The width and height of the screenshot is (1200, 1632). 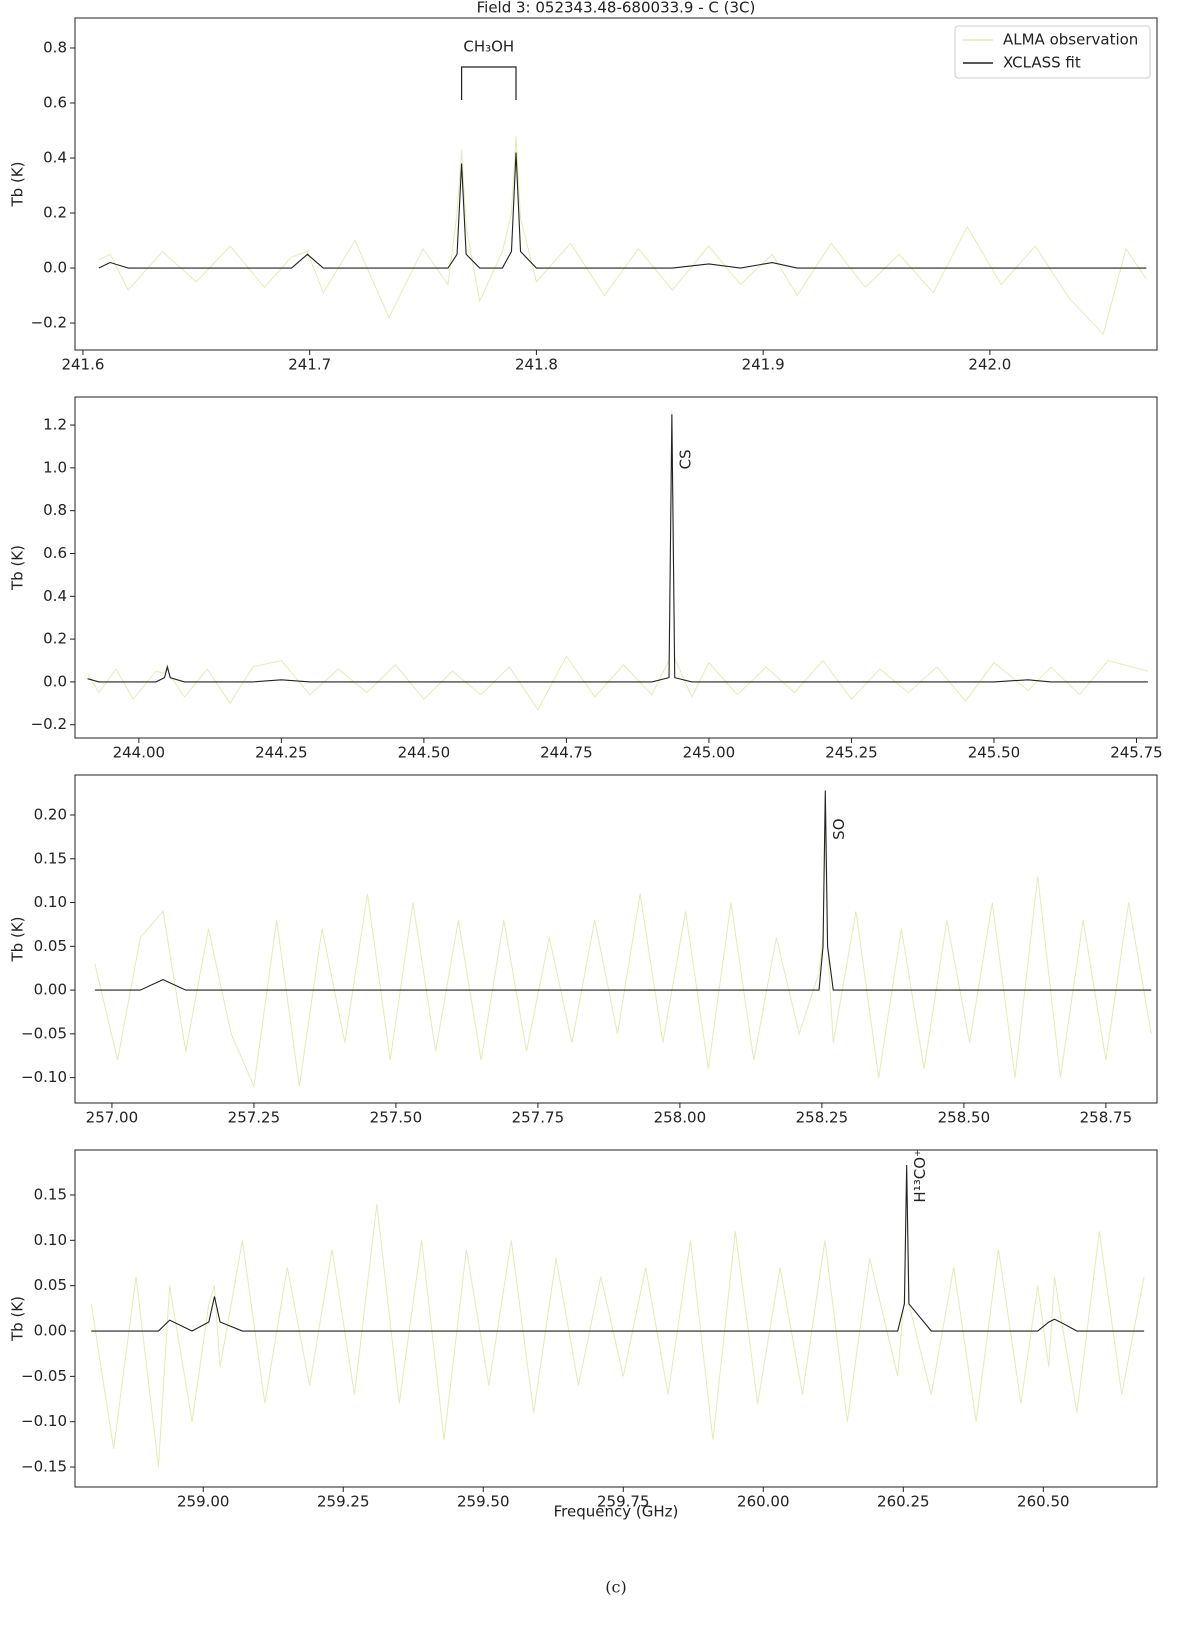 What do you see at coordinates (1136, 753) in the screenshot?
I see `x-tick-label: 245.75` at bounding box center [1136, 753].